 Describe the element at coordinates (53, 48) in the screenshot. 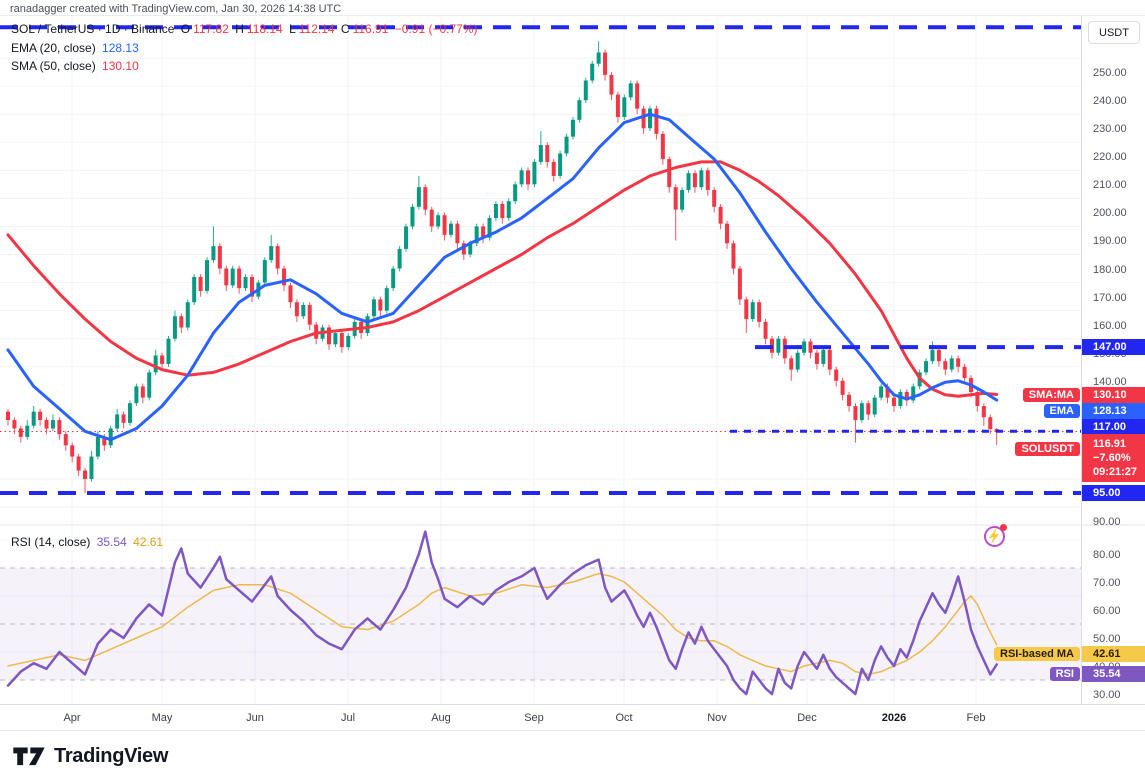

I see `ema-label: EMA (20, close)` at that location.